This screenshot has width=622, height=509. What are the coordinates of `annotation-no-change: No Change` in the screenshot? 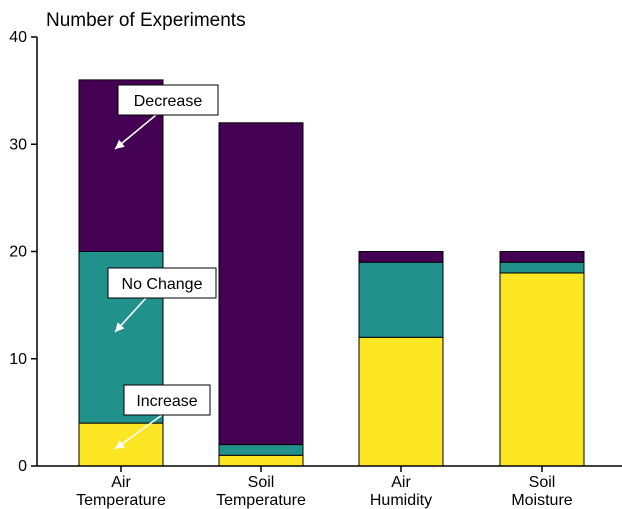 It's located at (162, 300).